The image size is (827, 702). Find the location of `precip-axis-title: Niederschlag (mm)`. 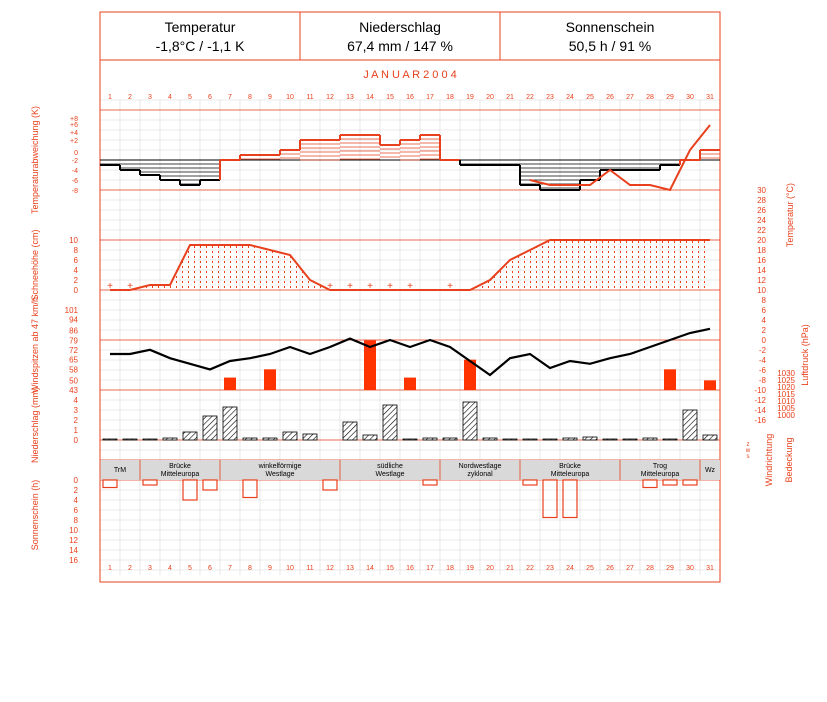

precip-axis-title: Niederschlag (mm) is located at coordinates (35, 425).